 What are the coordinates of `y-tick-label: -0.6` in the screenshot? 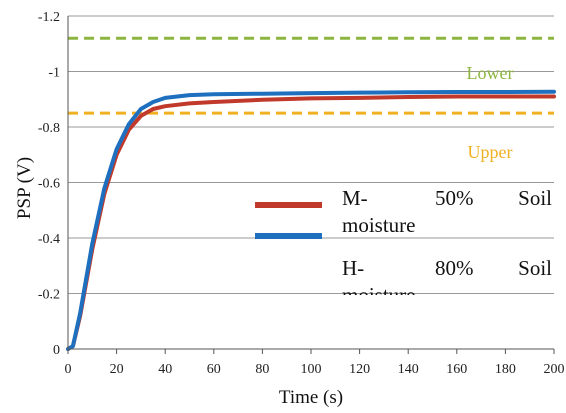 It's located at (49, 184).